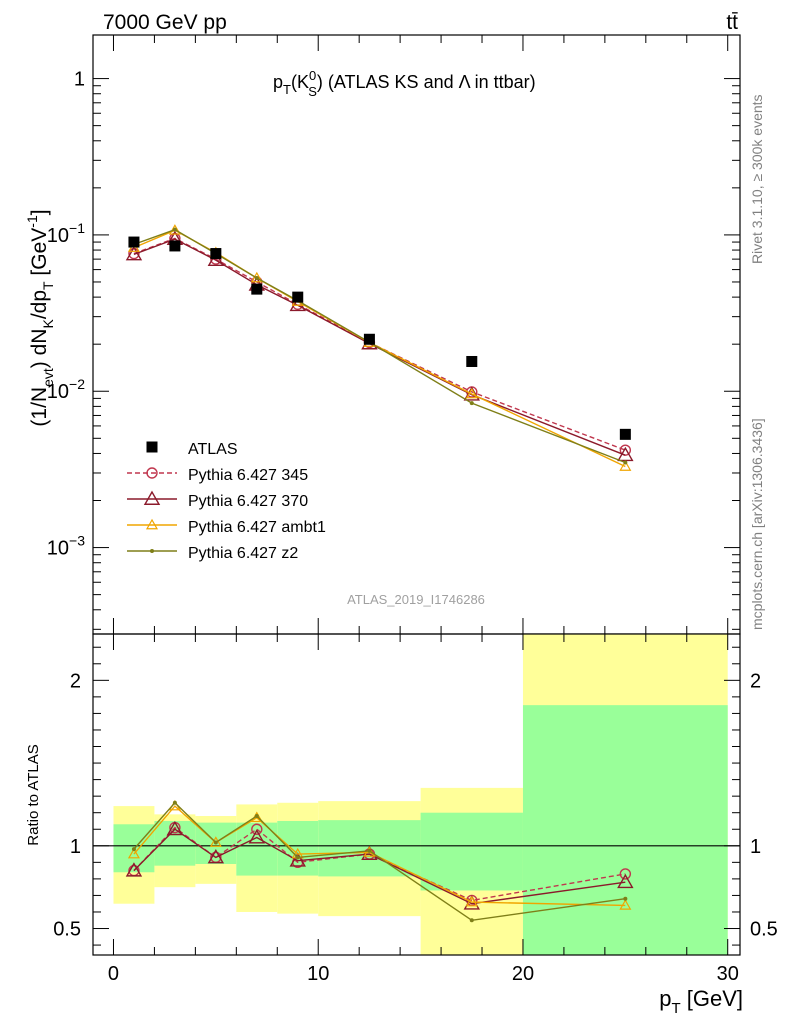 This screenshot has height=1024, width=786. What do you see at coordinates (426, 82) in the screenshot?
I see `title-rest: ) (ATLAS KS and Λ in ttbar)` at bounding box center [426, 82].